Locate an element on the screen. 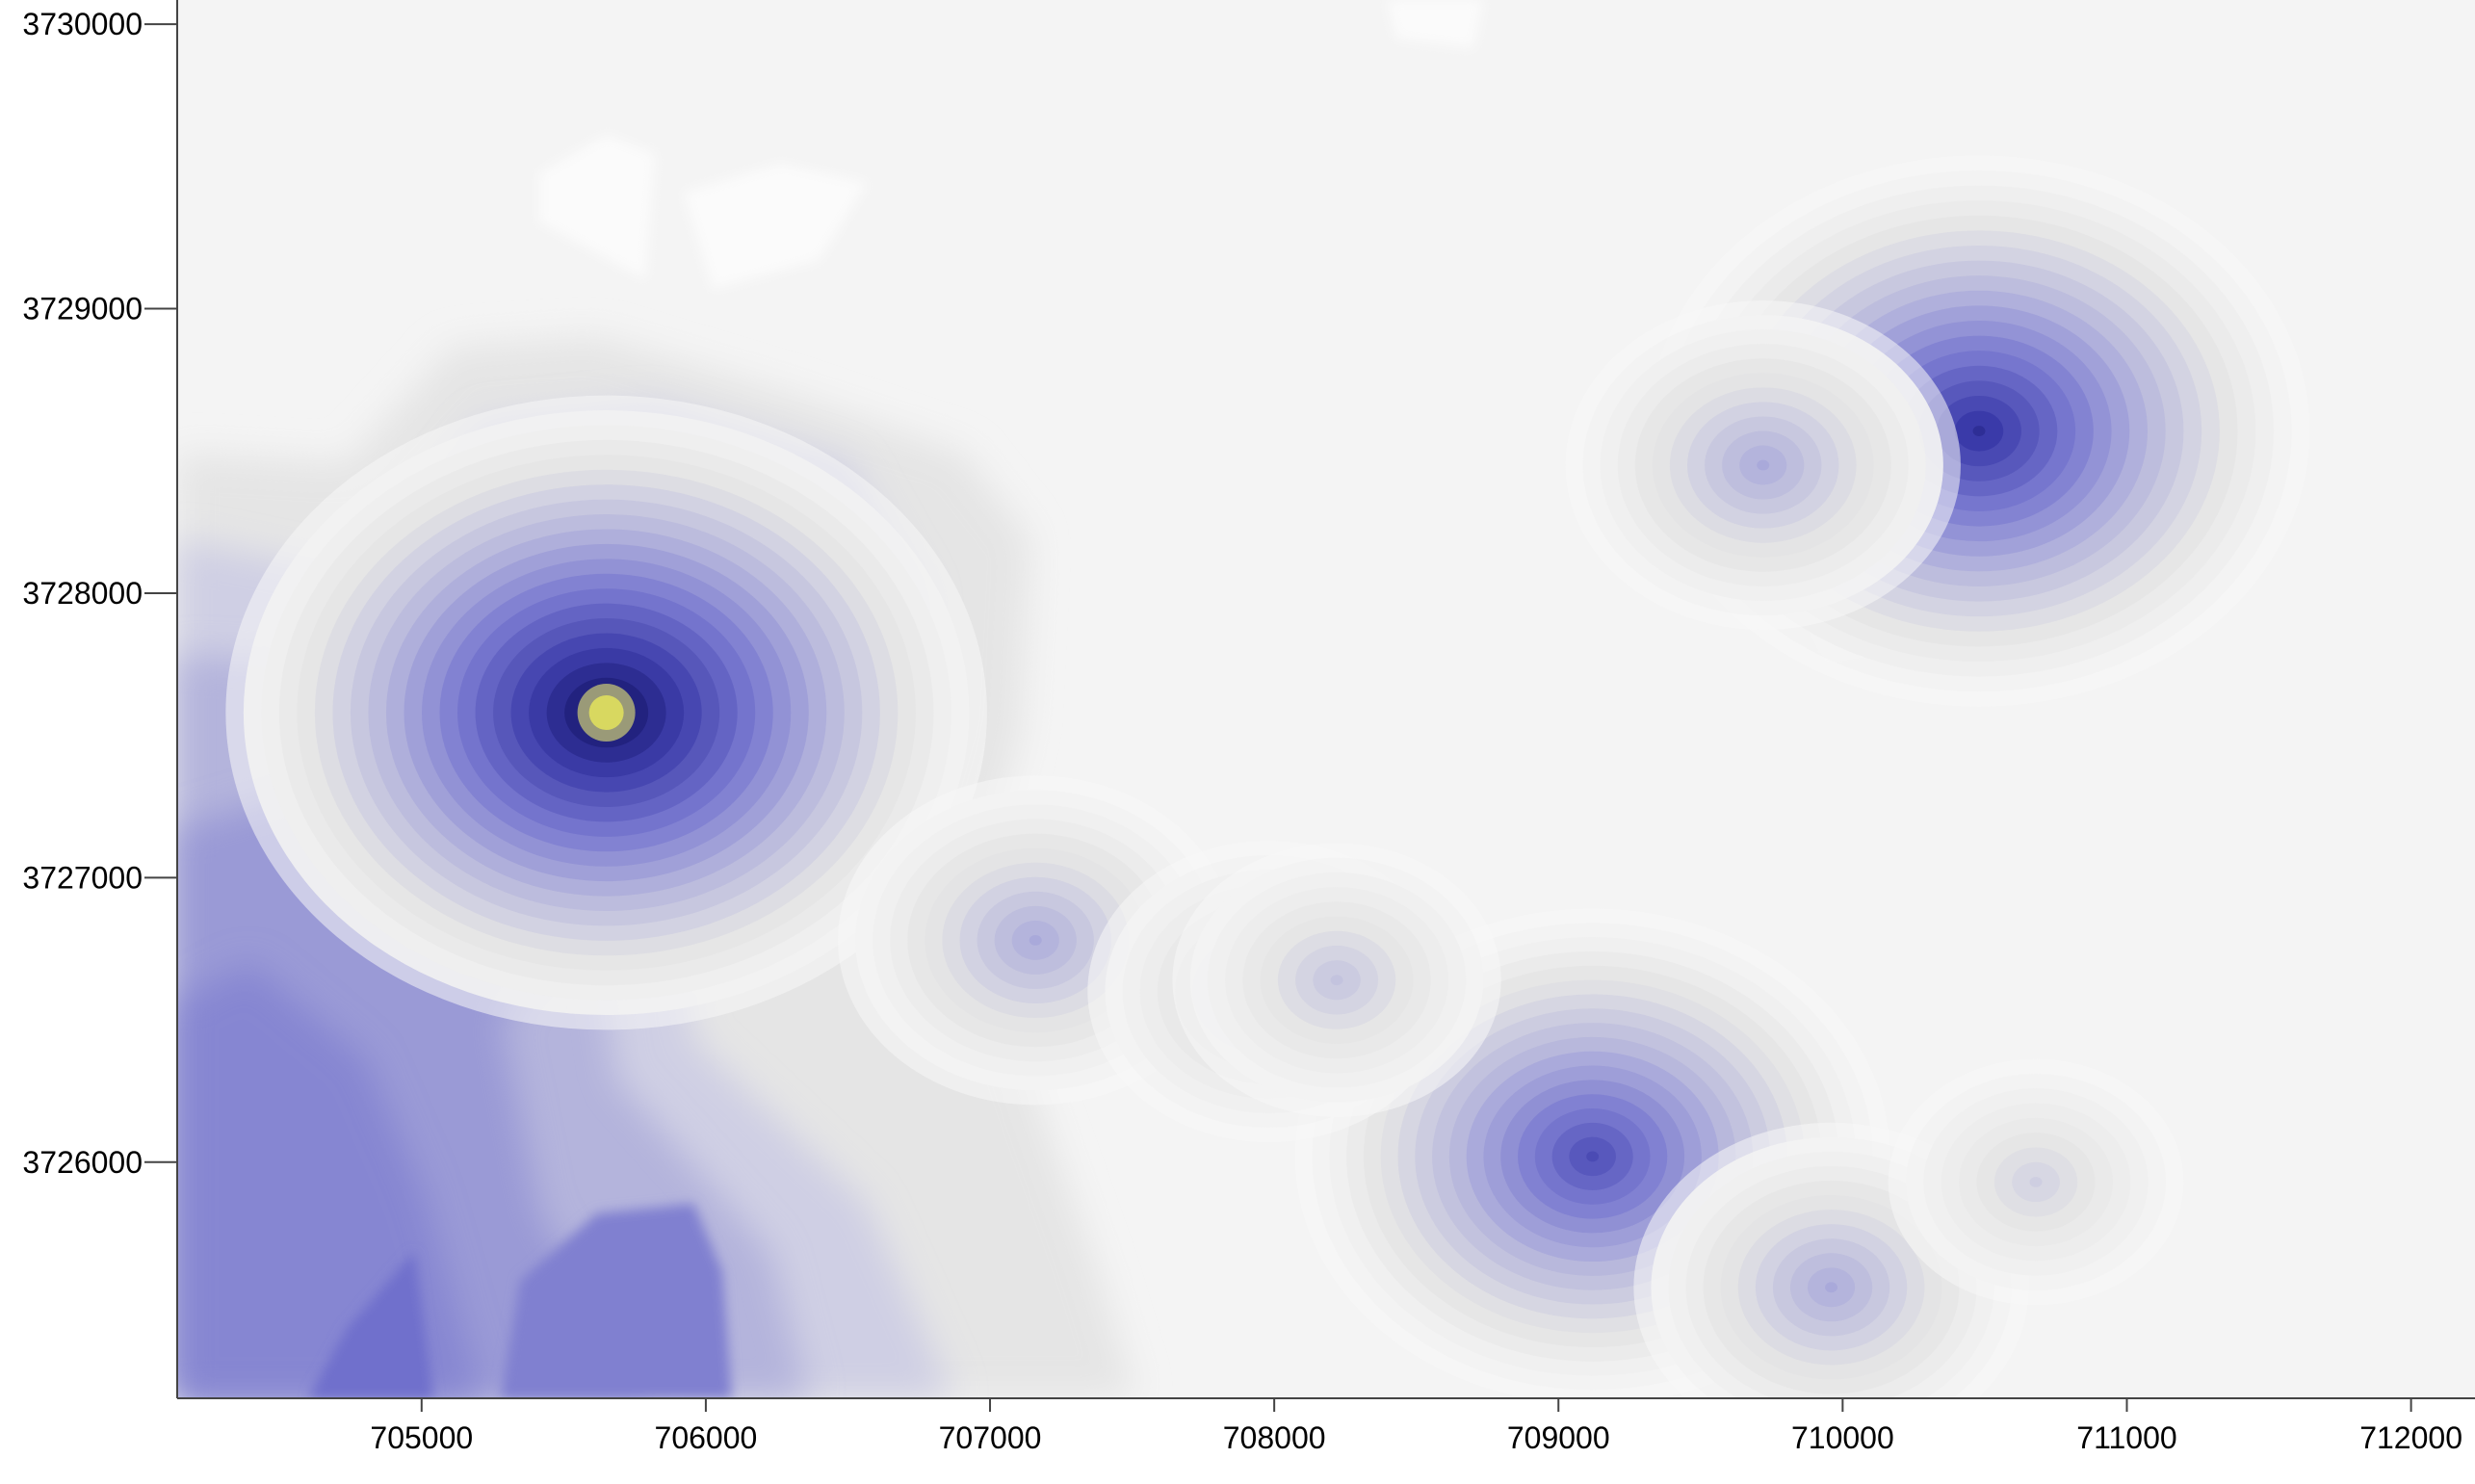 The image size is (2475, 1484). y-axis-ticks: 3730000 3729000 3728000 3727000 3726000 is located at coordinates (99, 594).